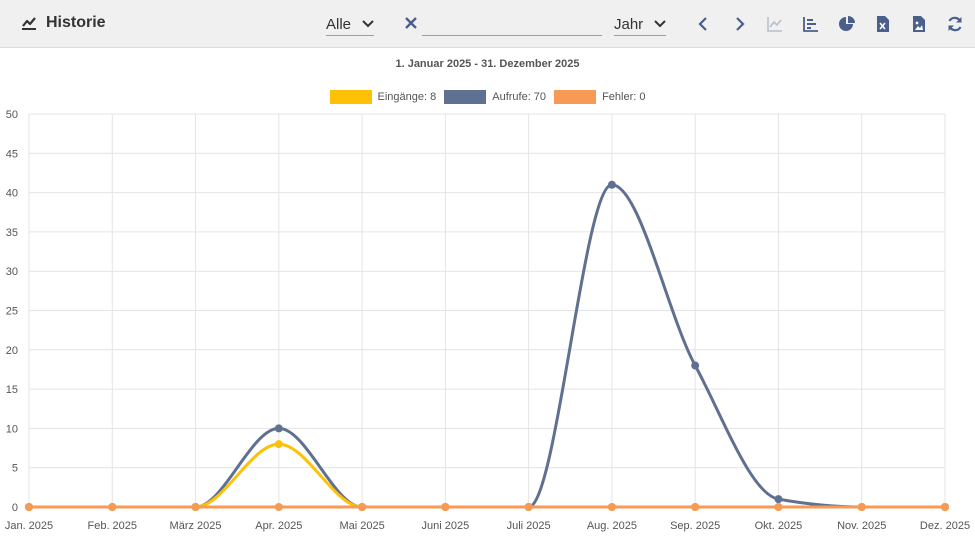 This screenshot has height=536, width=975. I want to click on chevron-right-icon, so click(740, 24).